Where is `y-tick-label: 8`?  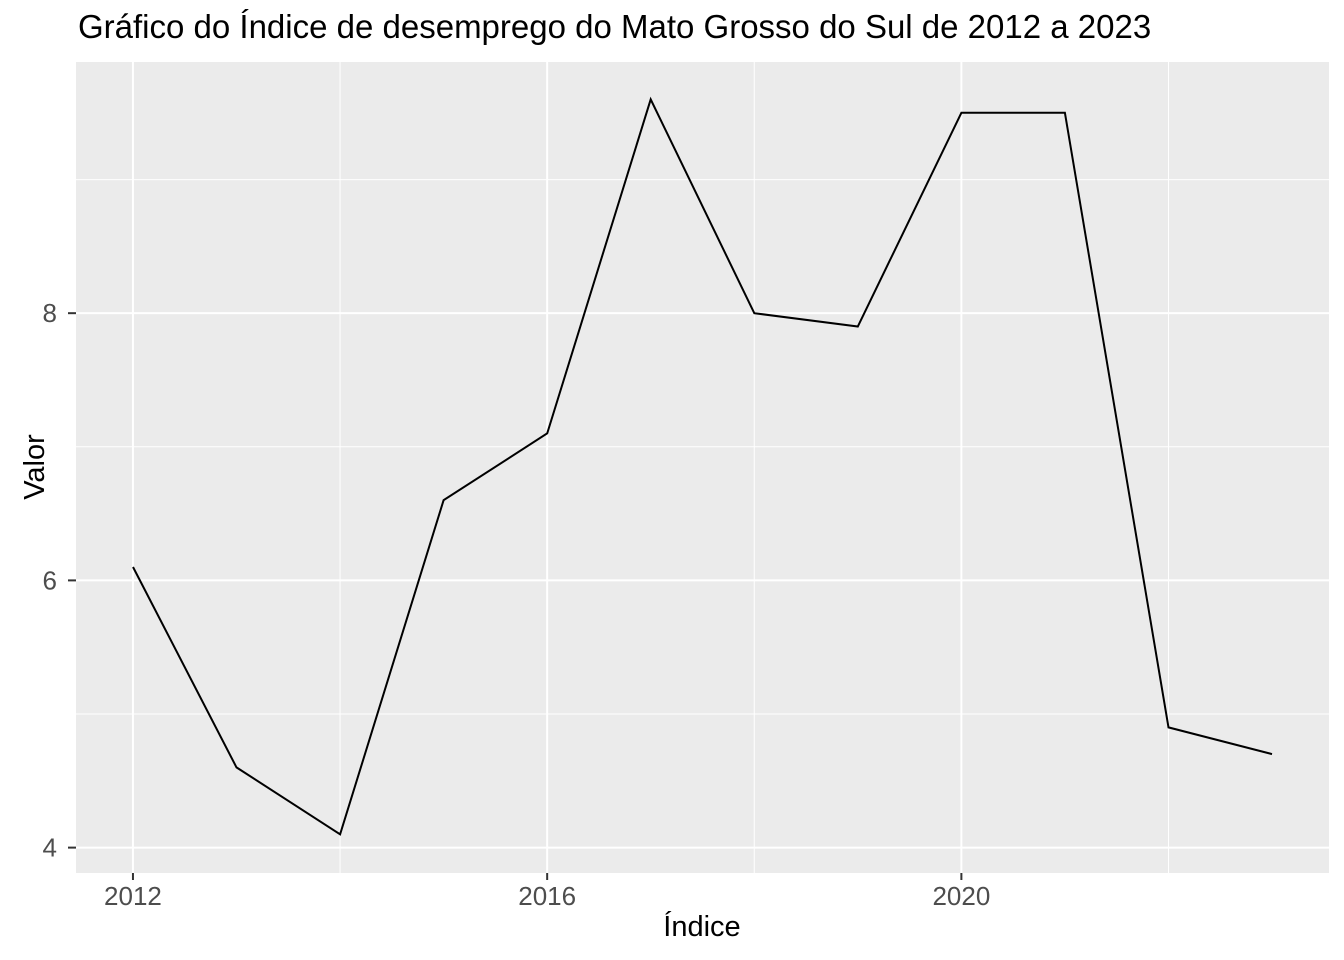
y-tick-label: 8 is located at coordinates (50, 313).